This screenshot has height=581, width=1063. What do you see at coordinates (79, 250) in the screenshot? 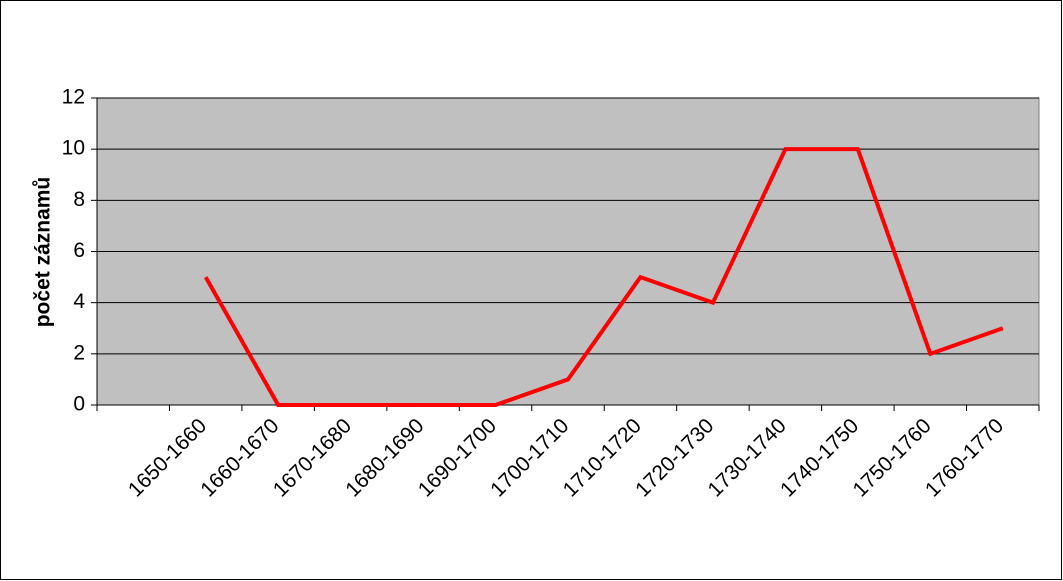
I see `y-tick-label: 6` at bounding box center [79, 250].